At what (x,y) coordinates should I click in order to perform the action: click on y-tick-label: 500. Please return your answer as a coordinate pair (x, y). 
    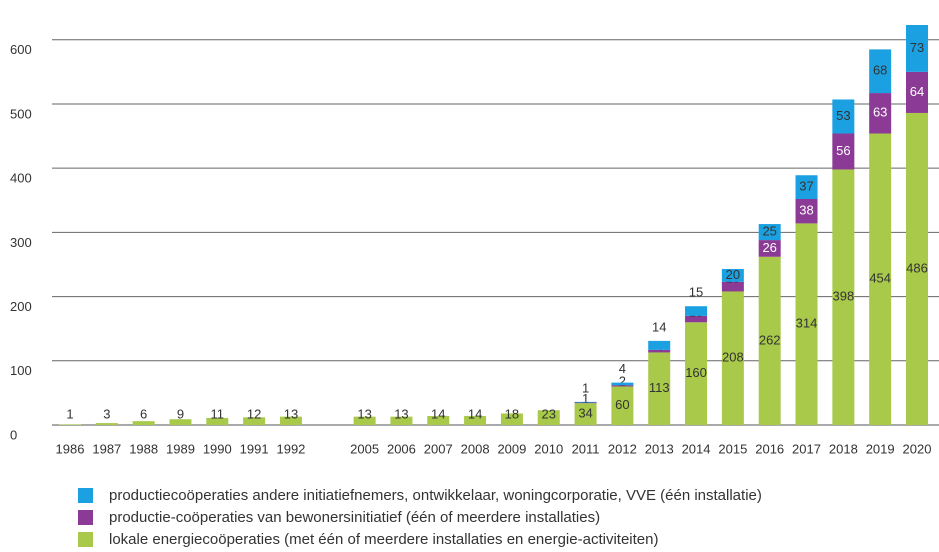
    Looking at the image, I should click on (21, 113).